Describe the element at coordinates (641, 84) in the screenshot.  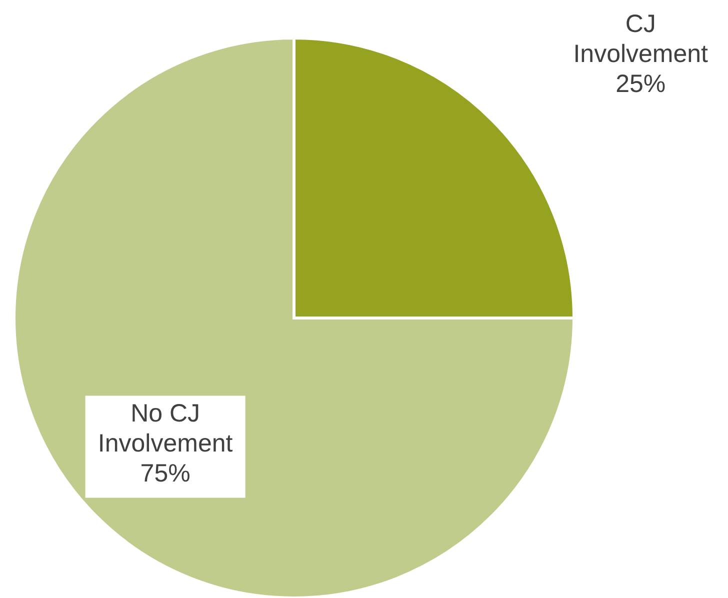
I see `data-label: 25%` at that location.